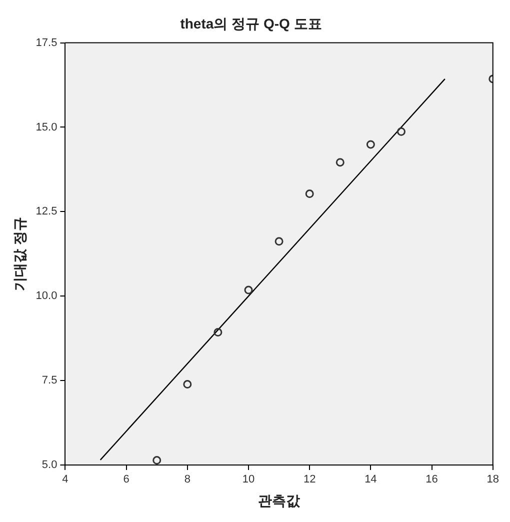 This screenshot has height=522, width=510. What do you see at coordinates (280, 500) in the screenshot?
I see `x-axis-title: 관측값` at bounding box center [280, 500].